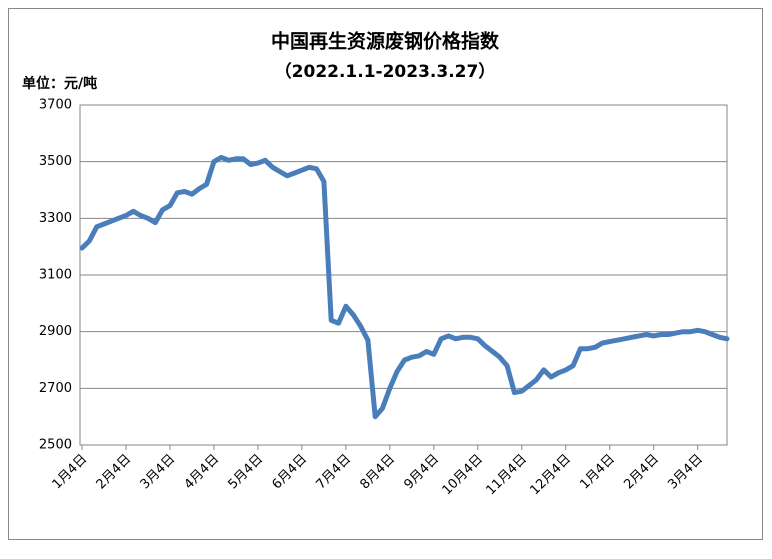  Describe the element at coordinates (59, 83) in the screenshot. I see `unit-label: 单位：元/吨` at that location.